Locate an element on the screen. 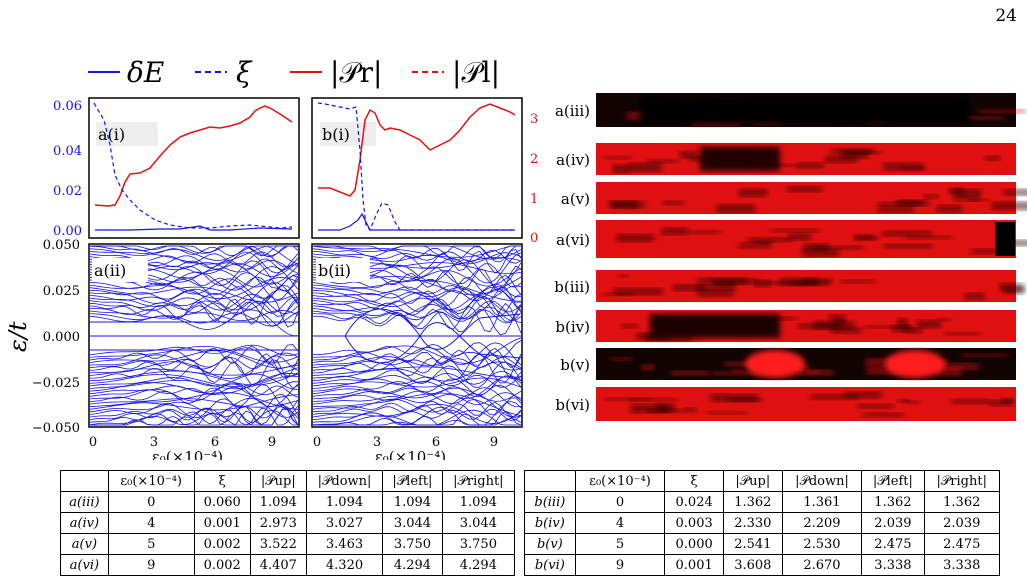 Image resolution: width=1027 pixels, height=583 pixels. table-cell: 3.522 is located at coordinates (278, 544).